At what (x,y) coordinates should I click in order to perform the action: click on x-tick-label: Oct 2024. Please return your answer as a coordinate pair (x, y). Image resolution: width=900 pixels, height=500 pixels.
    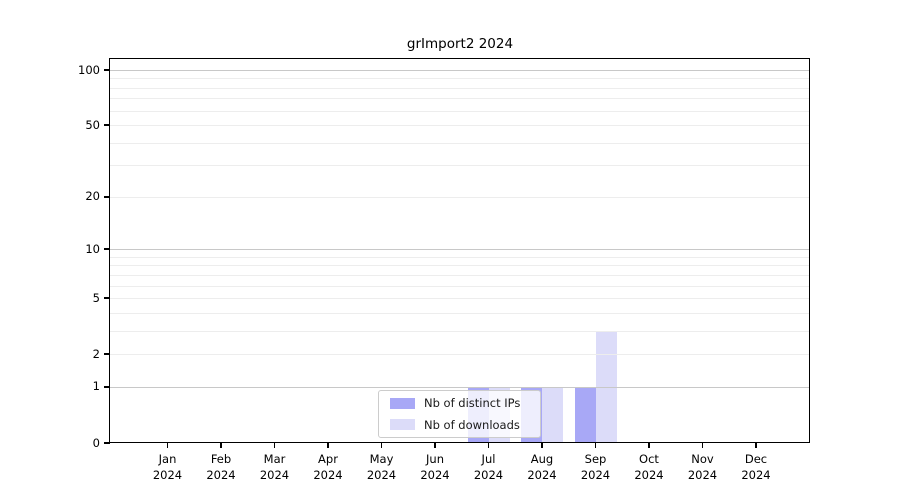
    Looking at the image, I should click on (649, 467).